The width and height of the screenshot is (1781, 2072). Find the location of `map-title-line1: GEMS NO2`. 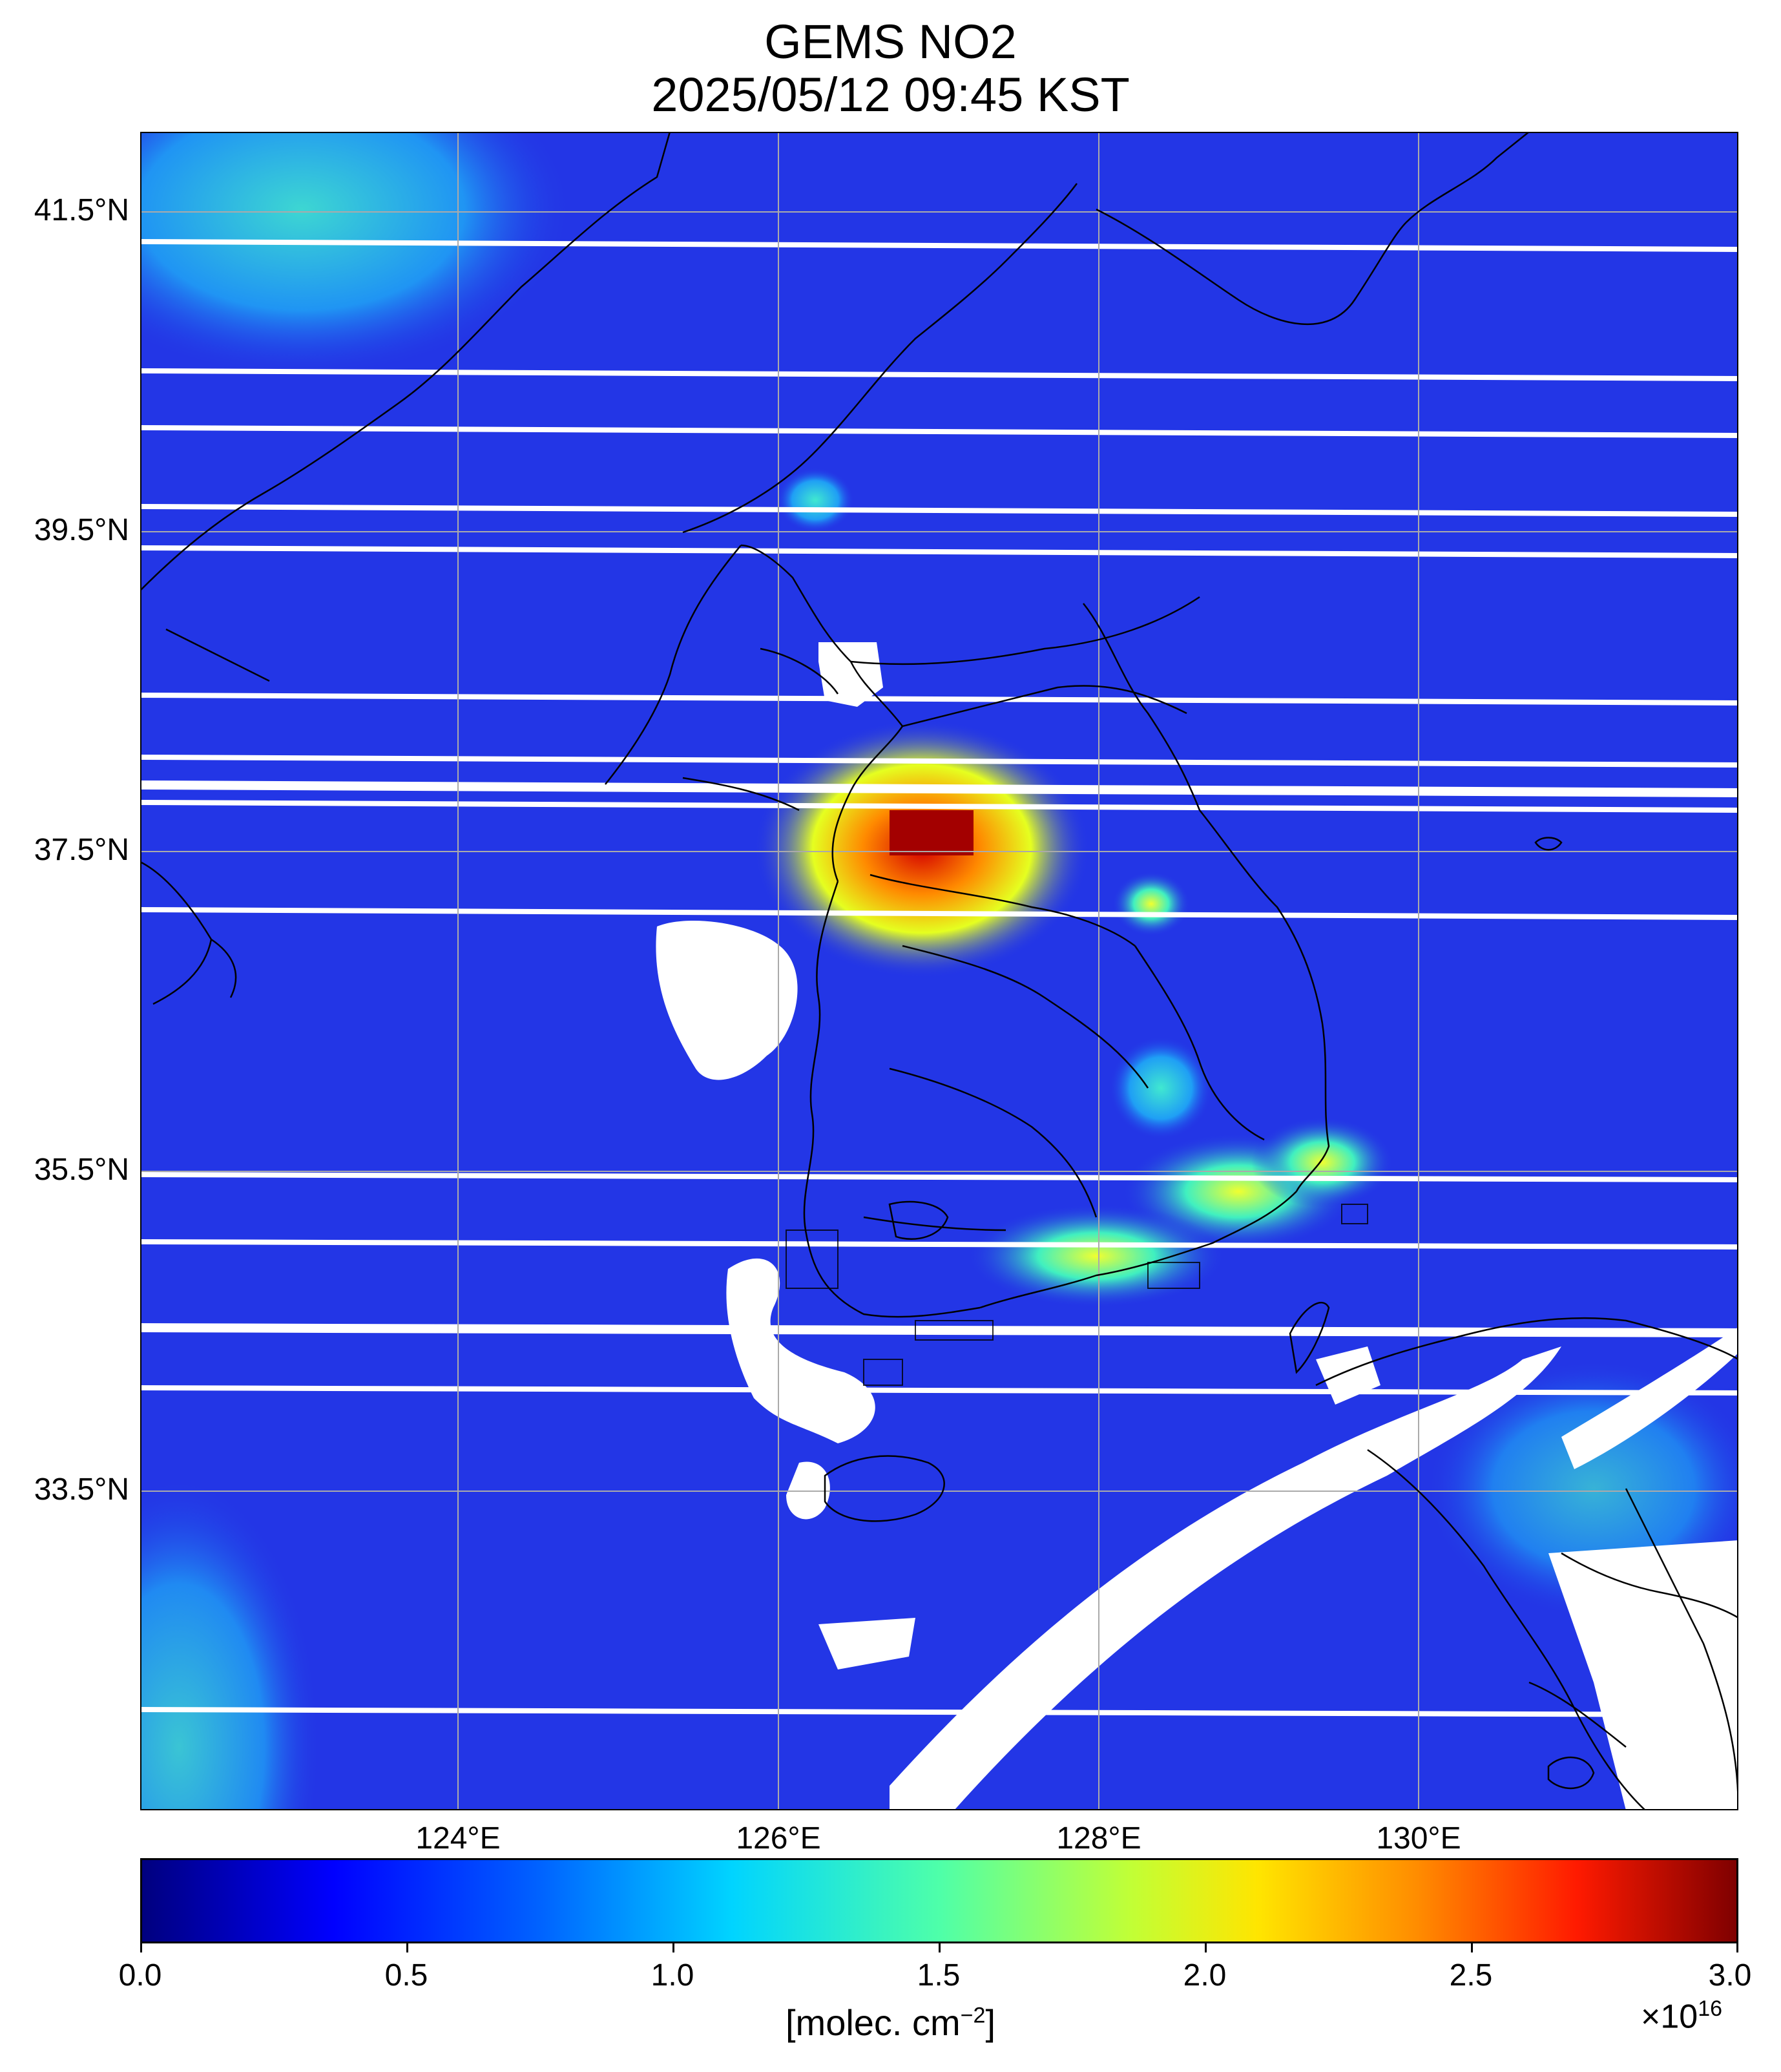

map-title-line1: GEMS NO2 is located at coordinates (890, 41).